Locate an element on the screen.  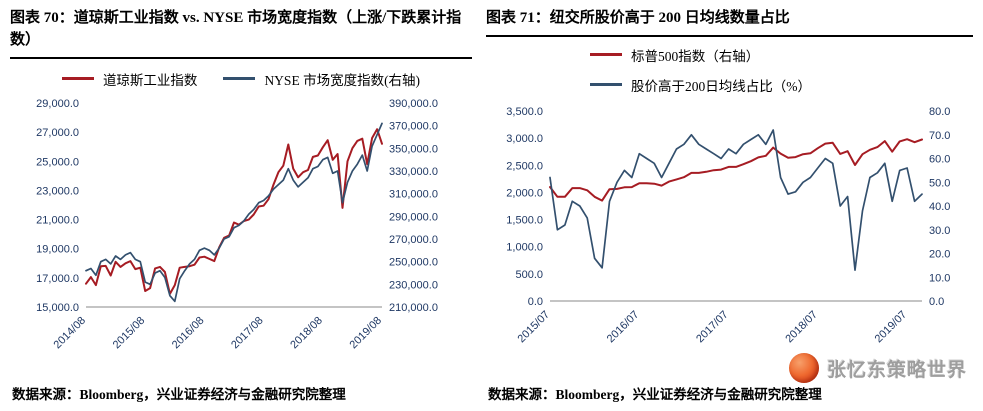
legend-label: 标普500指数（右轴） is located at coordinates (695, 56).